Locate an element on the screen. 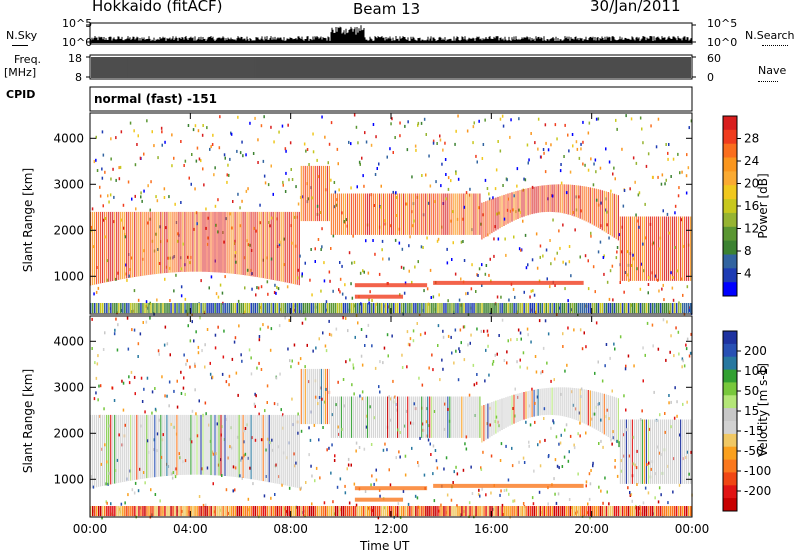 This screenshot has height=554, width=800. colorbar-tick-label: 4 is located at coordinates (748, 274).